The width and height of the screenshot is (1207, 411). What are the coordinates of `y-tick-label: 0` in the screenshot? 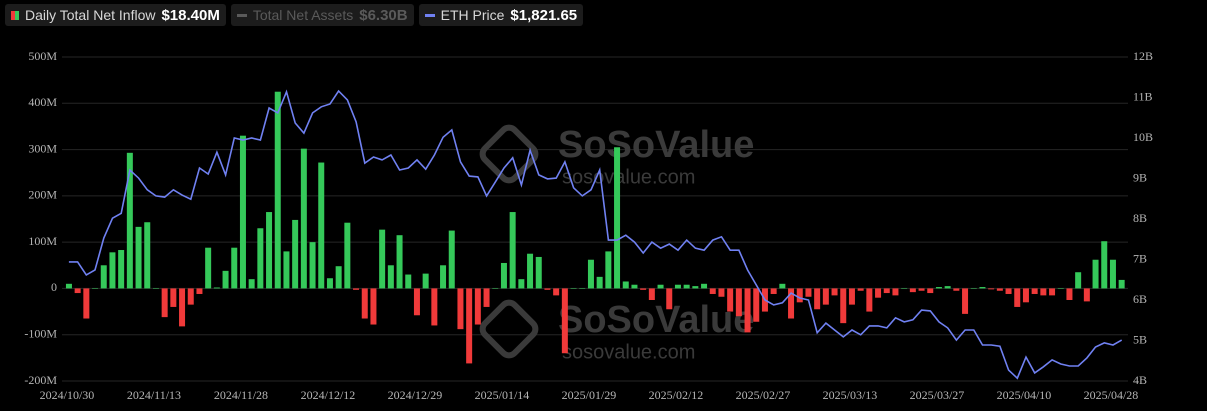 It's located at (54, 287).